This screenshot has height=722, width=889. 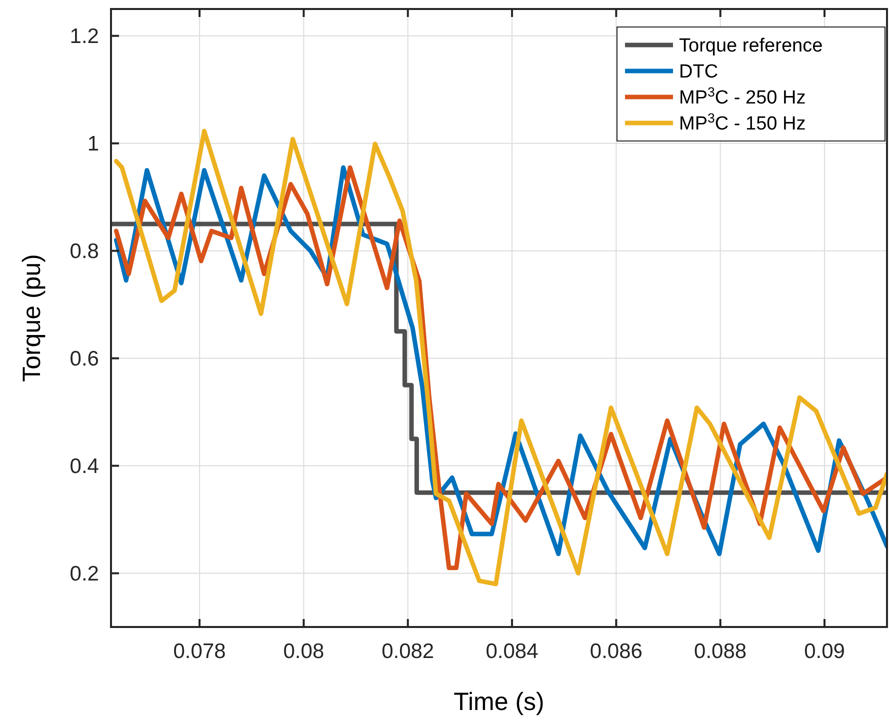 What do you see at coordinates (698, 72) in the screenshot?
I see `legend-label: DTC` at bounding box center [698, 72].